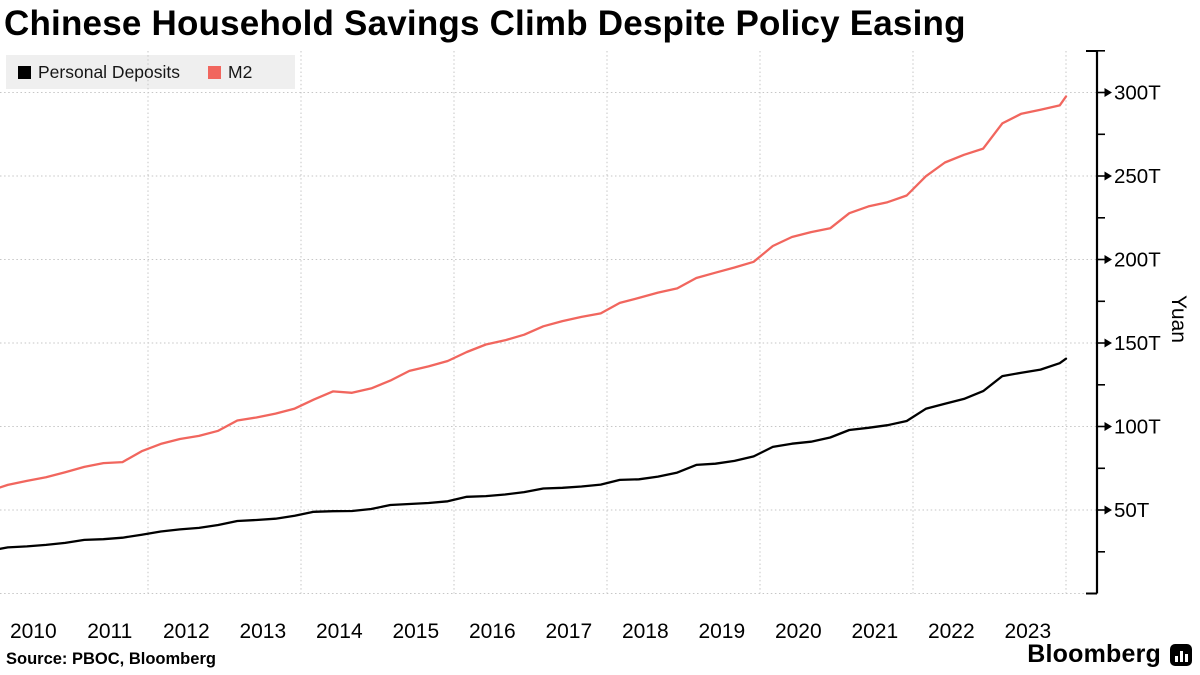 This screenshot has height=675, width=1200. What do you see at coordinates (645, 631) in the screenshot?
I see `x-tick-label: 2018` at bounding box center [645, 631].